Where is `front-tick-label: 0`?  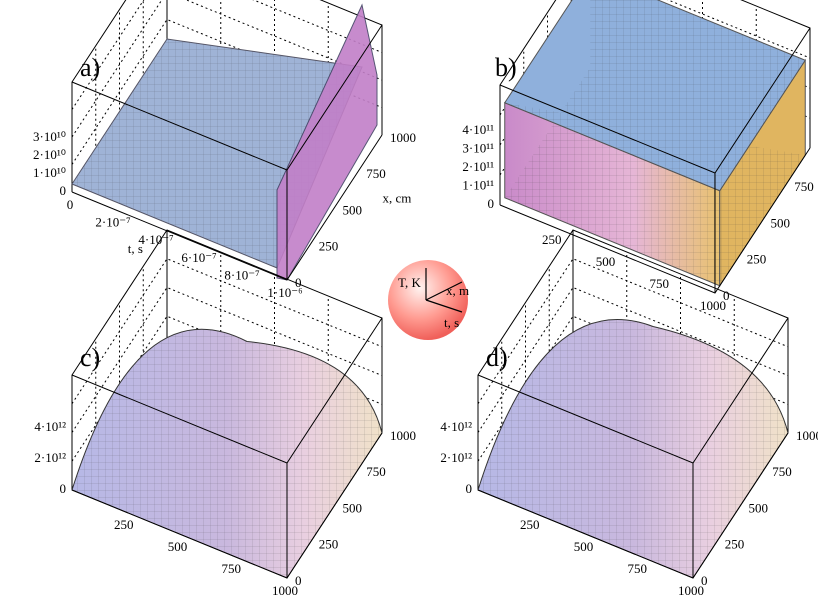 front-tick-label: 0 is located at coordinates (70, 204).